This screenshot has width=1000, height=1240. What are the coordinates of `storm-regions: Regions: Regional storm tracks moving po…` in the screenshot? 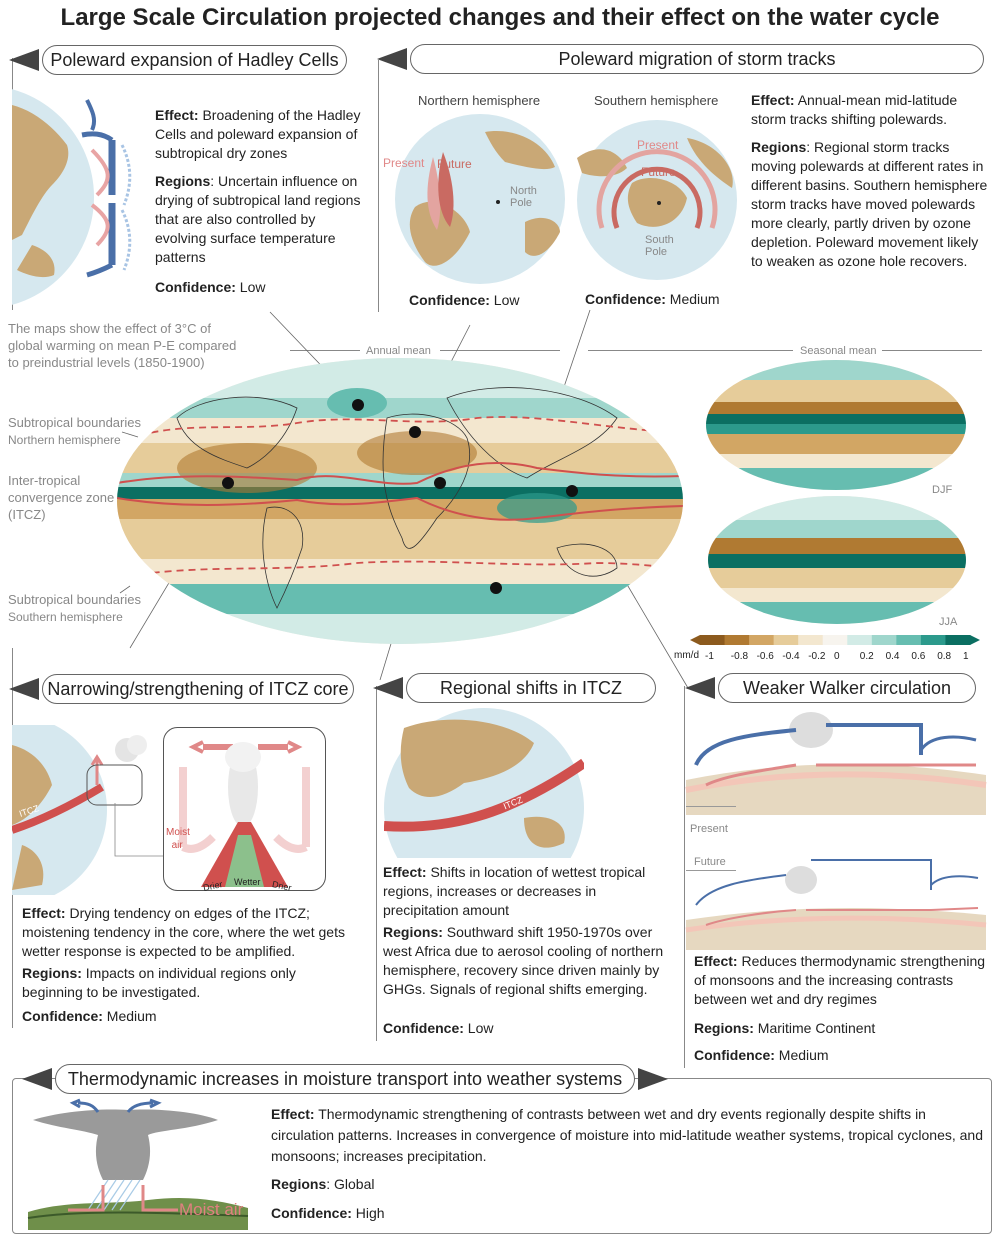 It's located at (869, 204).